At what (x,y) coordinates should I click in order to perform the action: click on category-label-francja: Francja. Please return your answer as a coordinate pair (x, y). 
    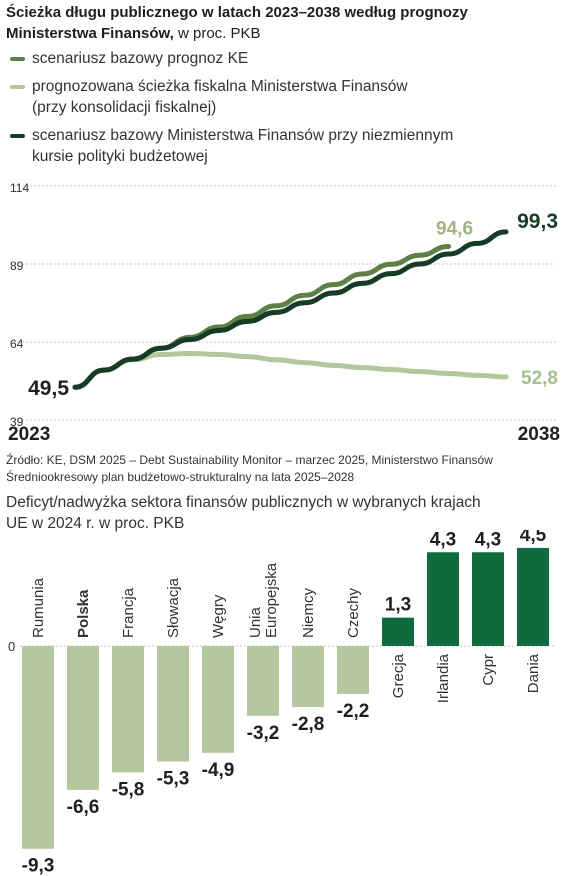
    Looking at the image, I should click on (128, 612).